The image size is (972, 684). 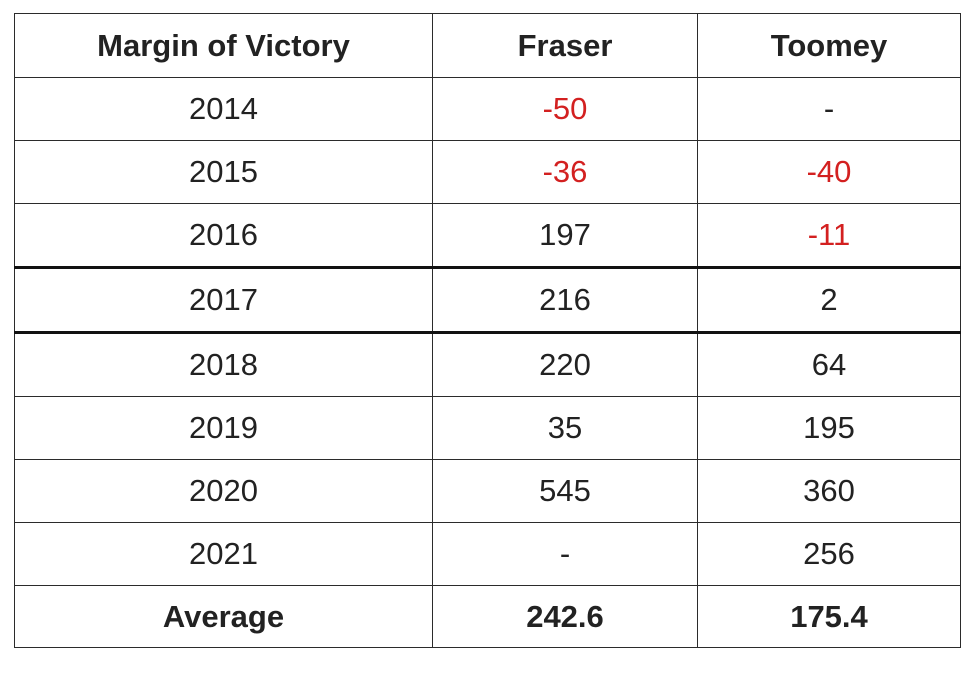 I want to click on year-cell: 2021, so click(x=223, y=554).